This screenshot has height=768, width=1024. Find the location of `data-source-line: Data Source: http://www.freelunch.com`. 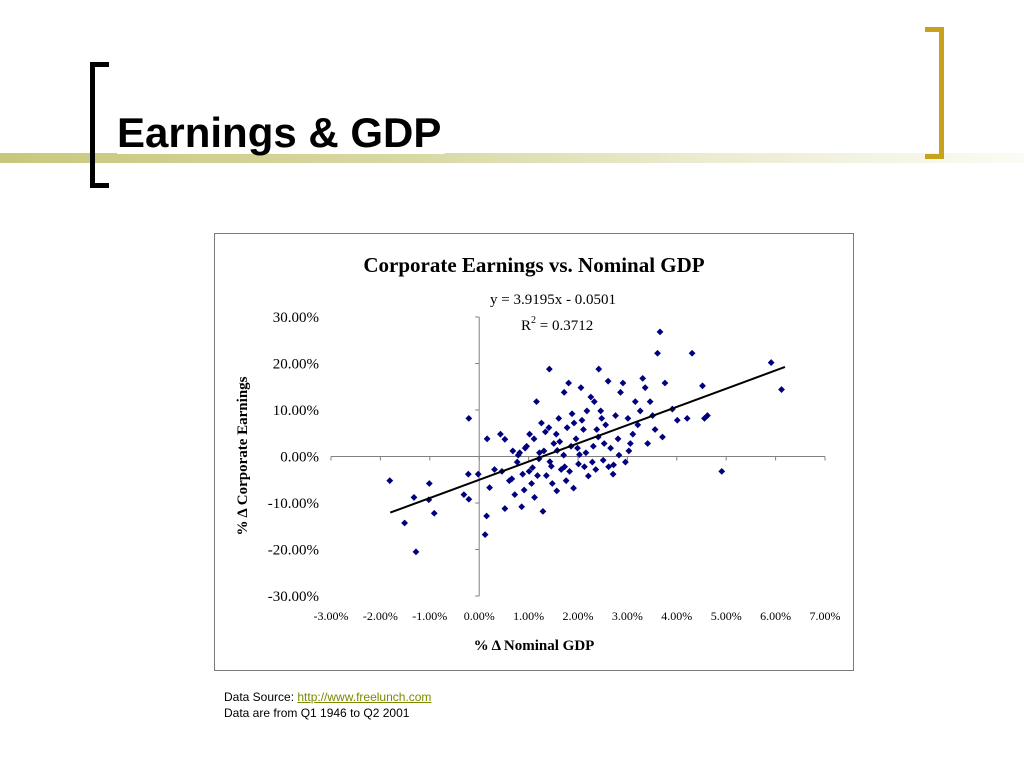

data-source-line: Data Source: http://www.freelunch.com is located at coordinates (327, 697).